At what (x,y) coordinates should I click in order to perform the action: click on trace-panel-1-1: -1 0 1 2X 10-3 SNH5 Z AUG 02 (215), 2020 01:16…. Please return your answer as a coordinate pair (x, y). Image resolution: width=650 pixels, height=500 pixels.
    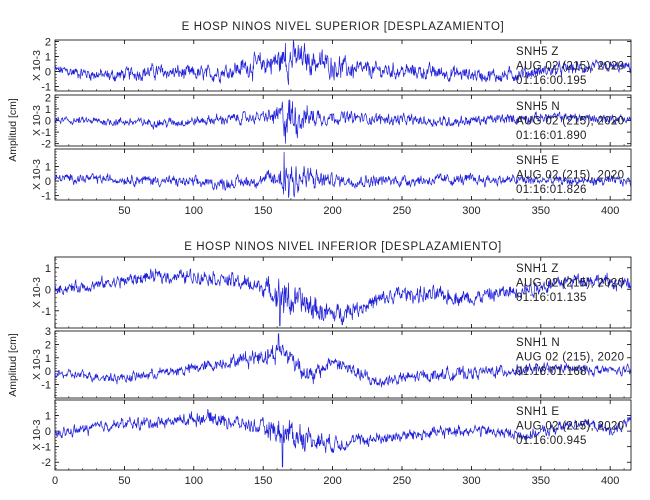
    Looking at the image, I should click on (331, 65).